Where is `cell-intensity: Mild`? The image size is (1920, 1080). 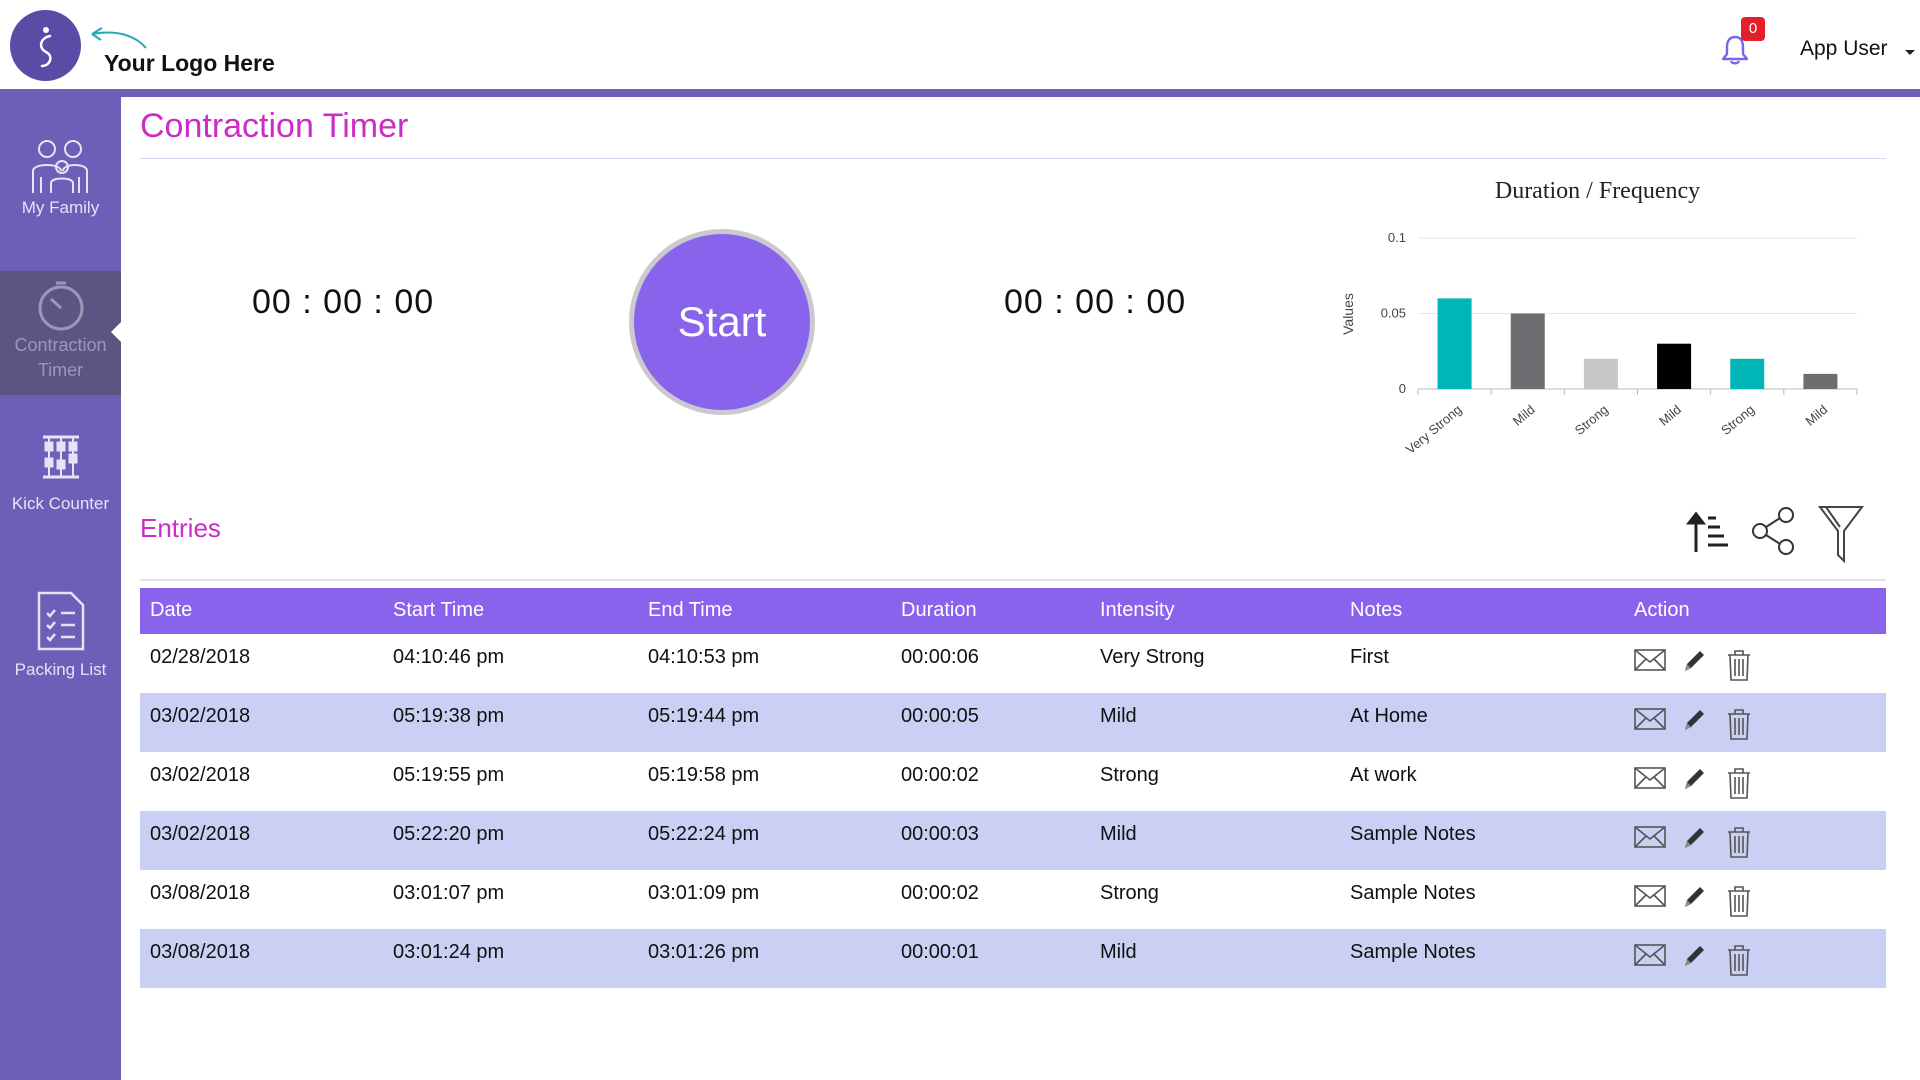
cell-intensity: Mild is located at coordinates (1118, 834).